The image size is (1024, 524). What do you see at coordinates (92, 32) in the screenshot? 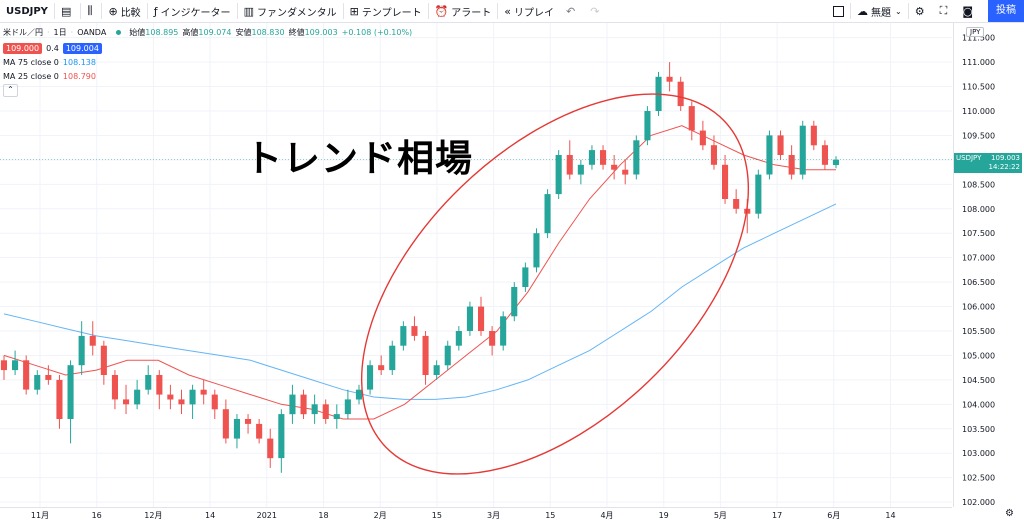
I see `legend-source: OANDA` at bounding box center [92, 32].